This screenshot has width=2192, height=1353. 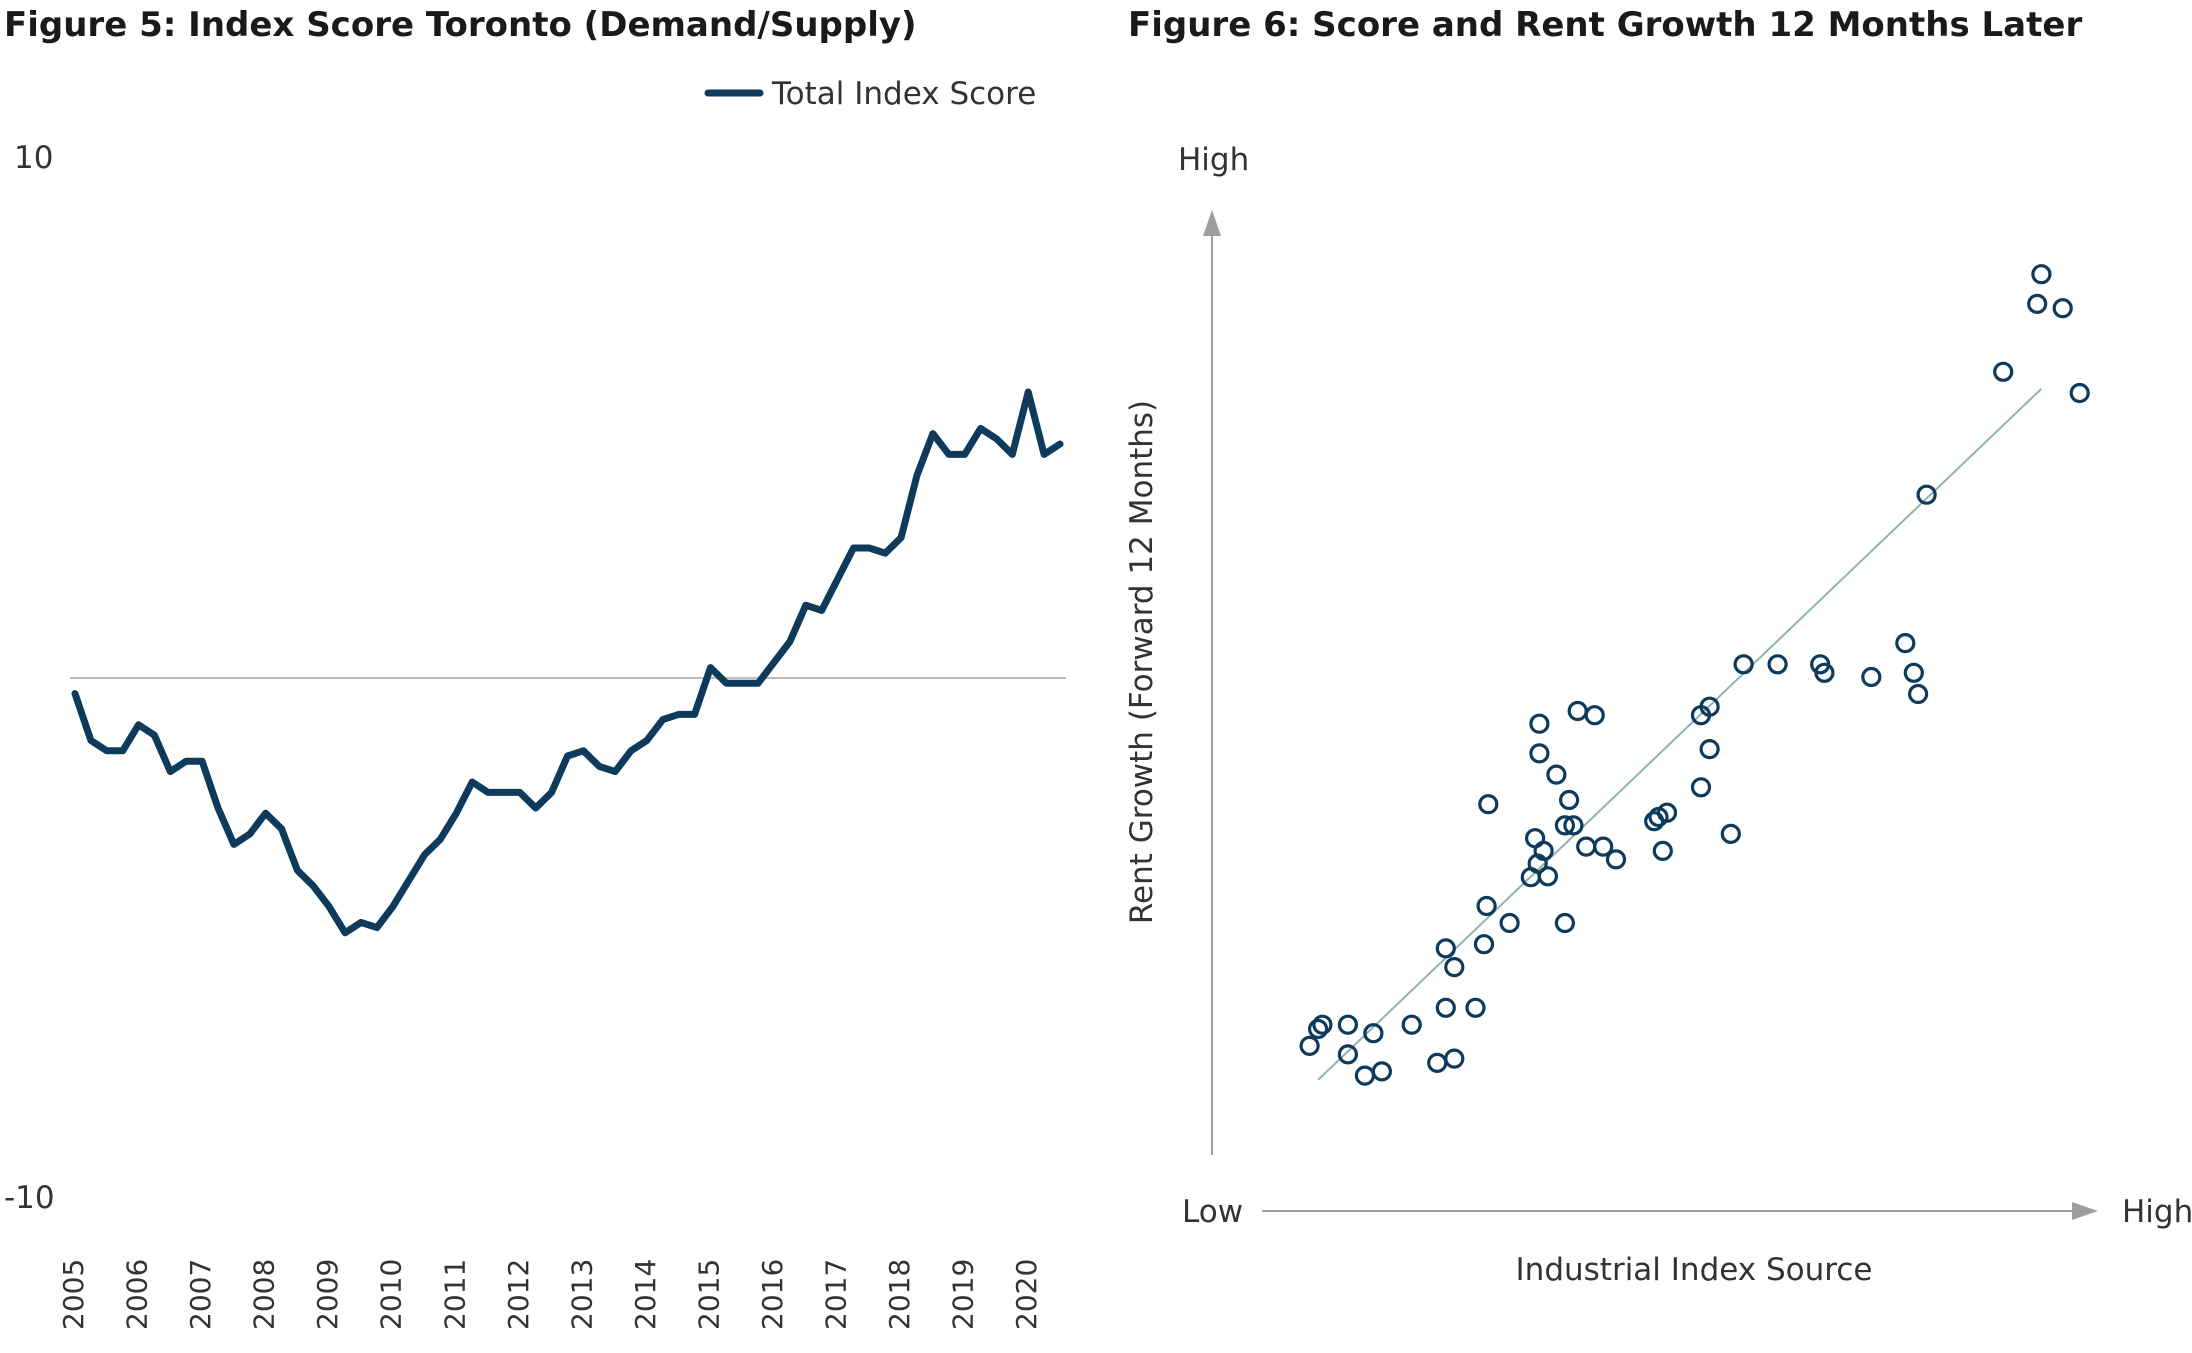 What do you see at coordinates (1026, 1294) in the screenshot?
I see `x-tick-label: 2020` at bounding box center [1026, 1294].